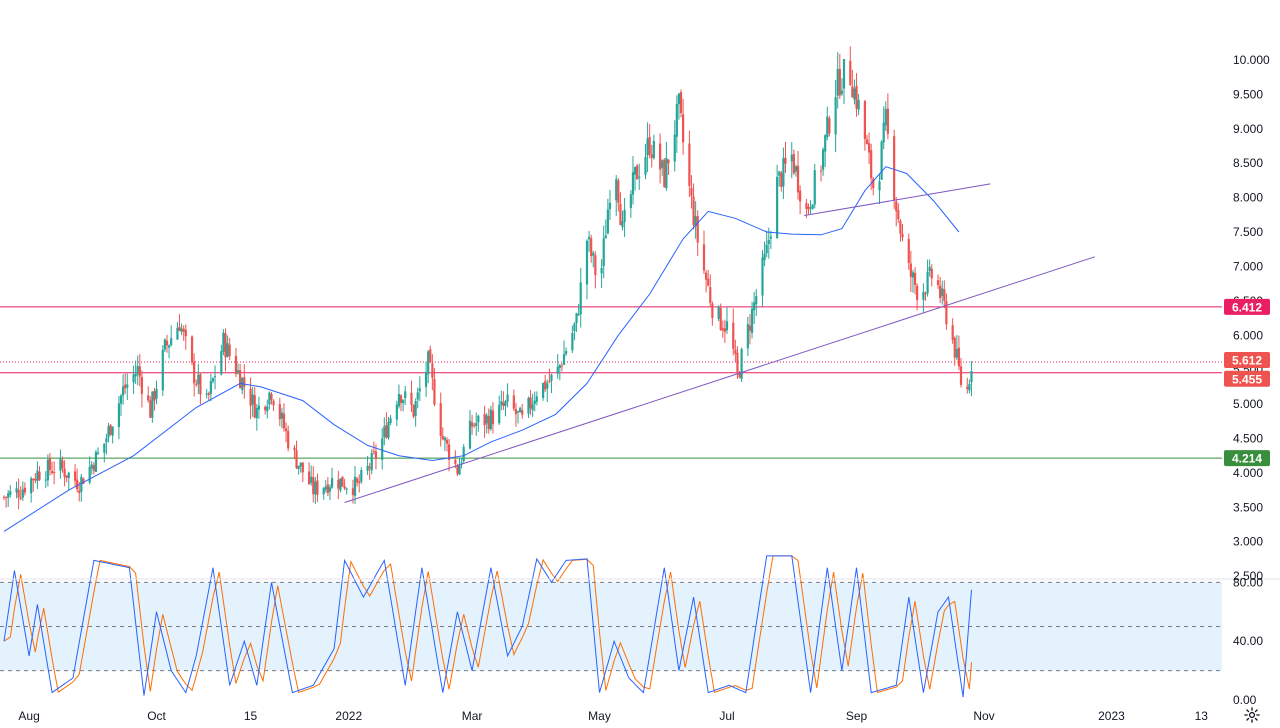 The height and width of the screenshot is (728, 1280). What do you see at coordinates (487, 626) in the screenshot?
I see `stoch-k-line` at bounding box center [487, 626].